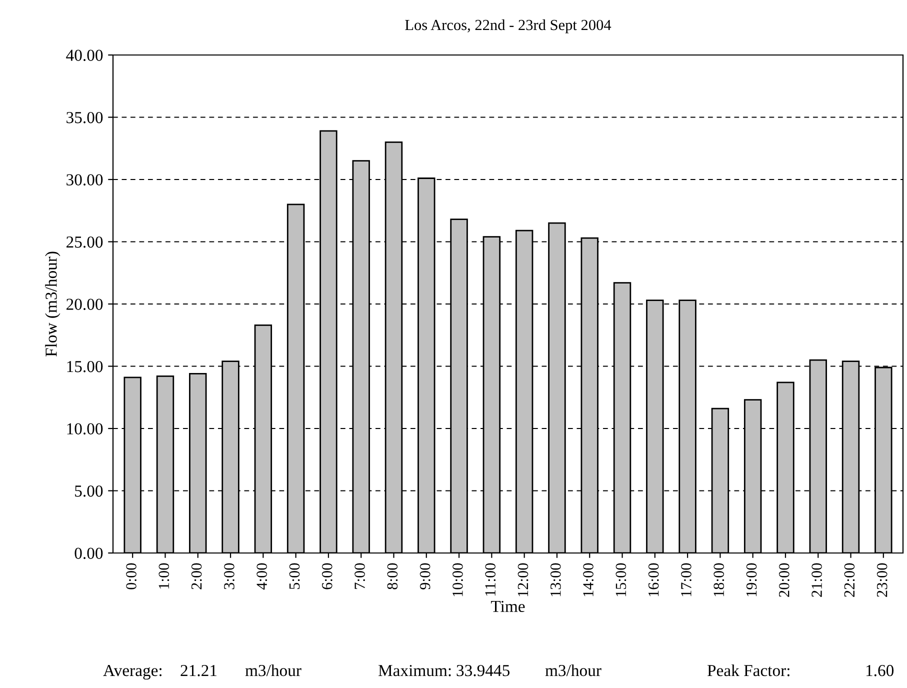 Image resolution: width=907 pixels, height=688 pixels. What do you see at coordinates (392, 576) in the screenshot?
I see `x-tick-label: 8:00` at bounding box center [392, 576].